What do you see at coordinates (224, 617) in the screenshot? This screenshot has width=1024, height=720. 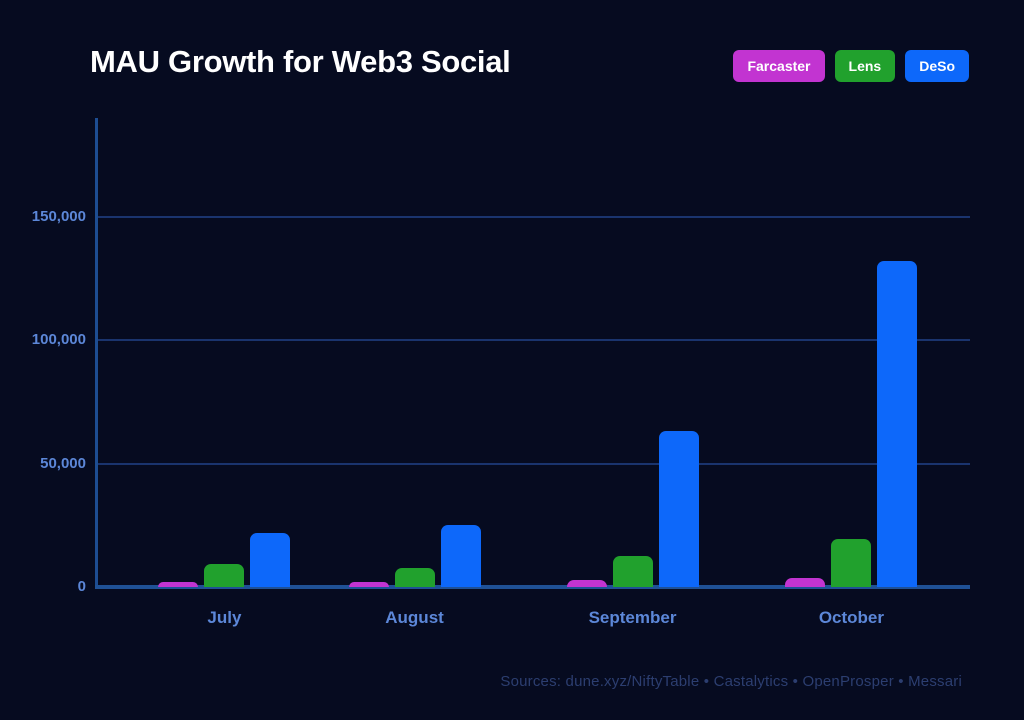 I see `x-category-label-july: July` at bounding box center [224, 617].